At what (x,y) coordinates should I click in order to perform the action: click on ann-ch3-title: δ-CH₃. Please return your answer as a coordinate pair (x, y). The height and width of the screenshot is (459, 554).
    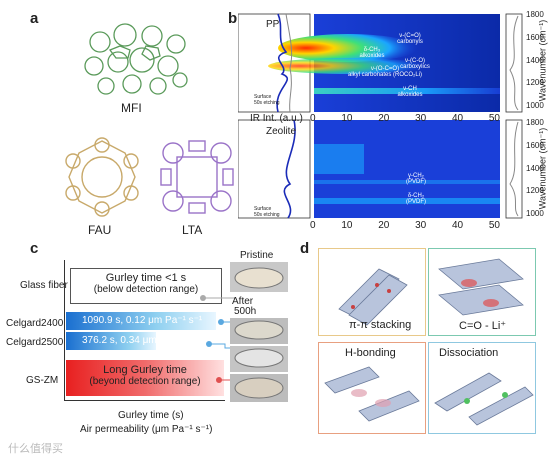
    Looking at the image, I should click on (372, 50).